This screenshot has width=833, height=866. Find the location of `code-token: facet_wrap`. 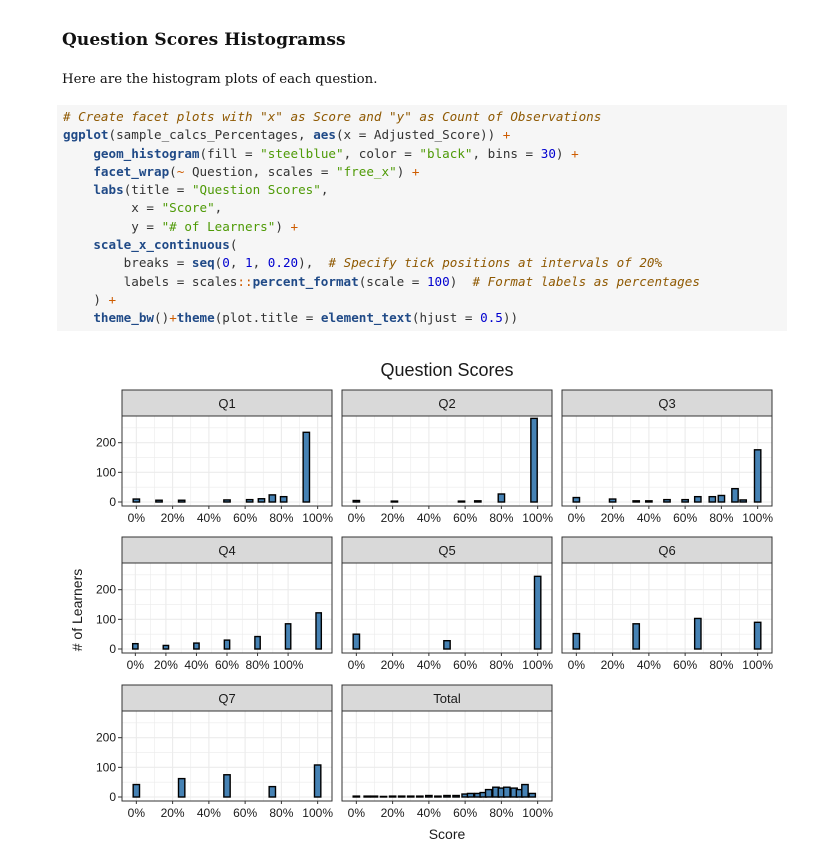

code-token: facet_wrap is located at coordinates (131, 171).